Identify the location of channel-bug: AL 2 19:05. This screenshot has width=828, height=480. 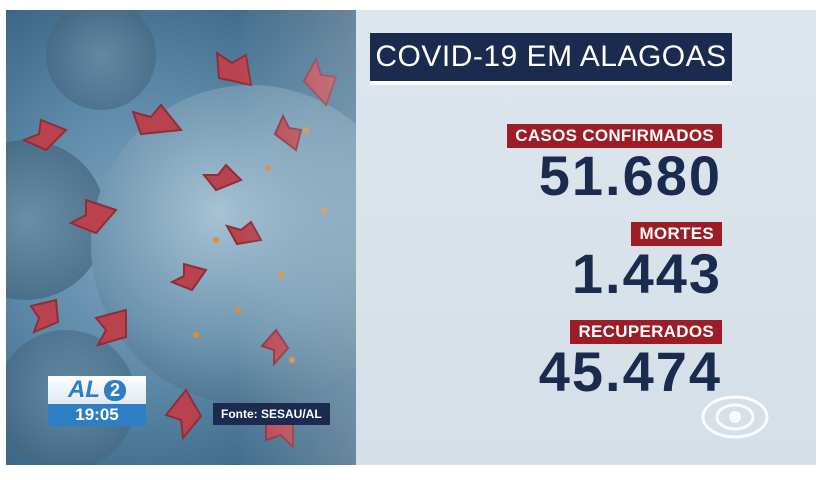
(97, 401).